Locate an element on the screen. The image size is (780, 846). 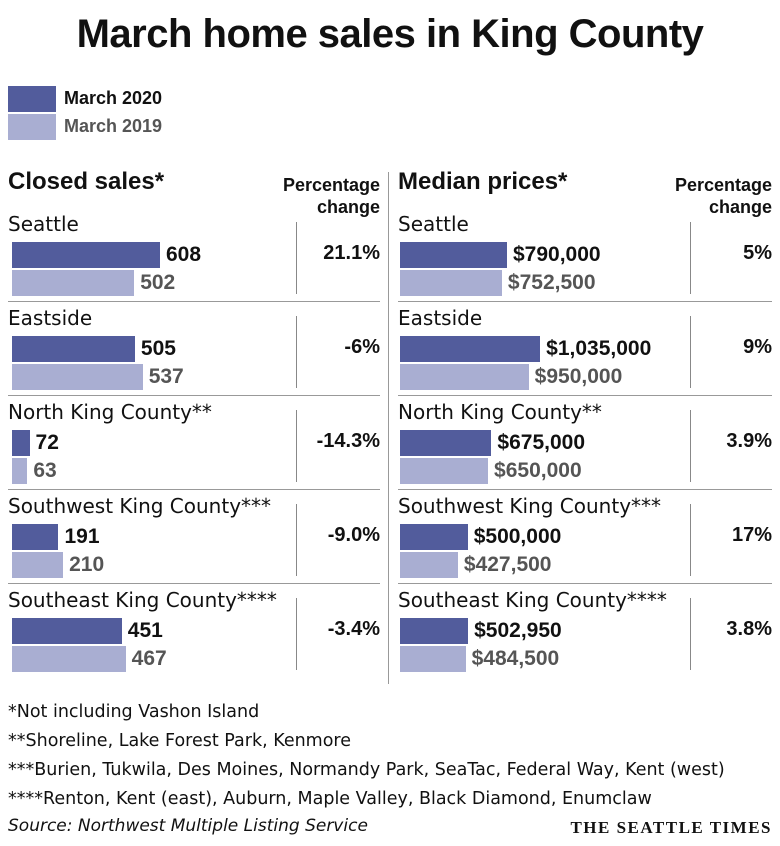
region-row: North King County** 72 63 -14.3% is located at coordinates (194, 447).